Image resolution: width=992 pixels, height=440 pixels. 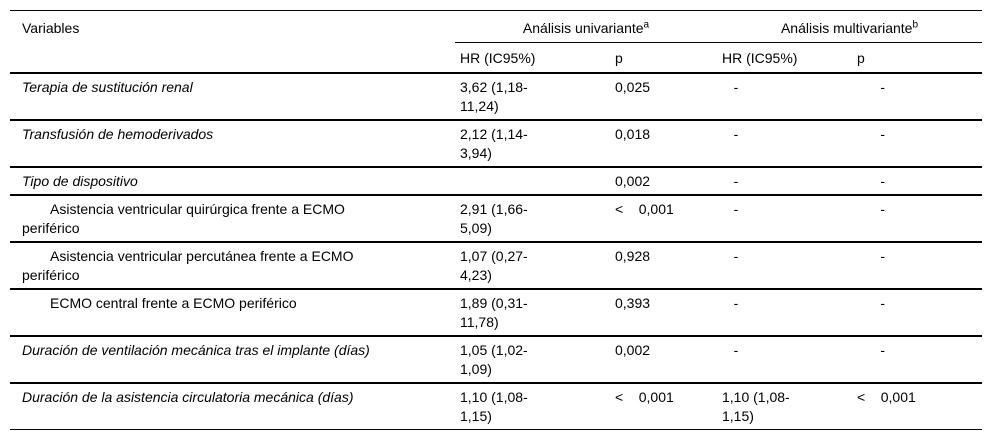 I want to click on univariate-hr-value: 2,12 (1,14- 3,94), so click(x=494, y=143).